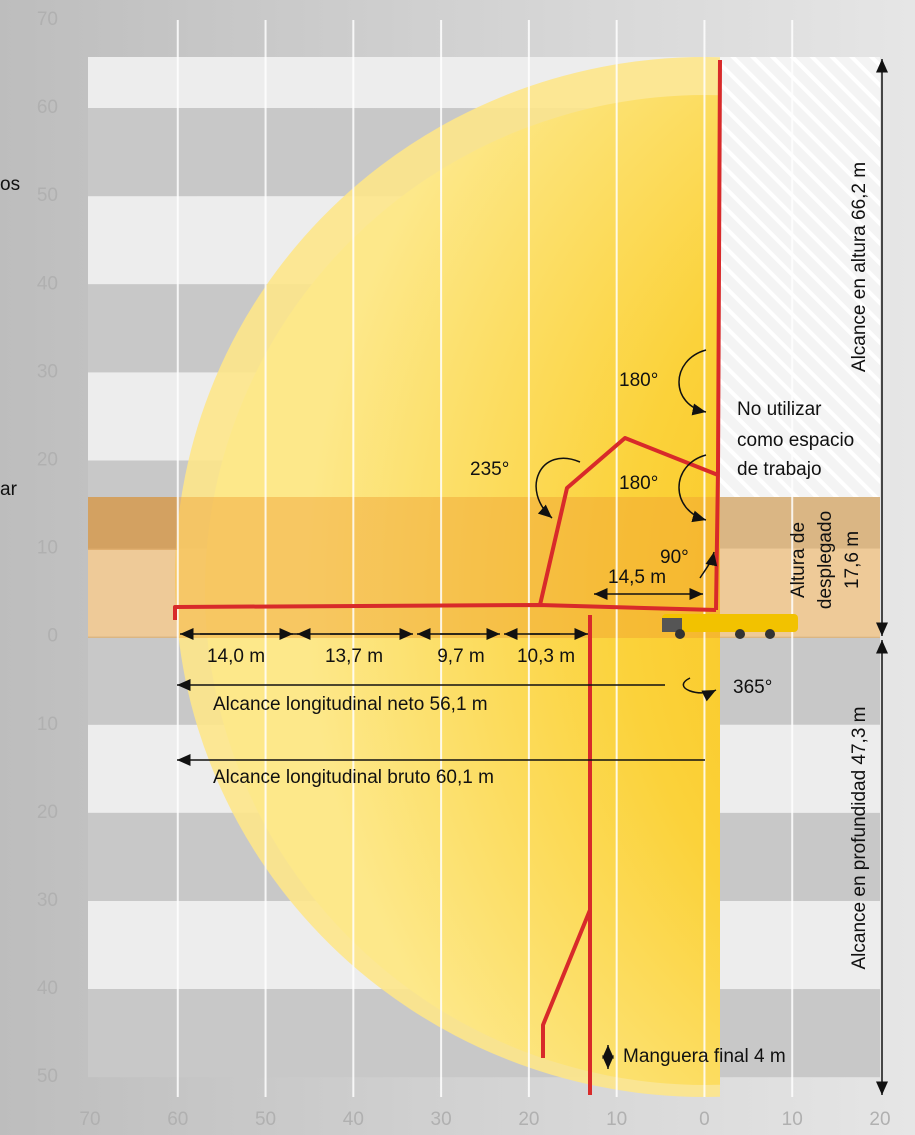 This screenshot has height=1135, width=915. Describe the element at coordinates (441, 1119) in the screenshot. I see `x-axis-label: 30` at that location.